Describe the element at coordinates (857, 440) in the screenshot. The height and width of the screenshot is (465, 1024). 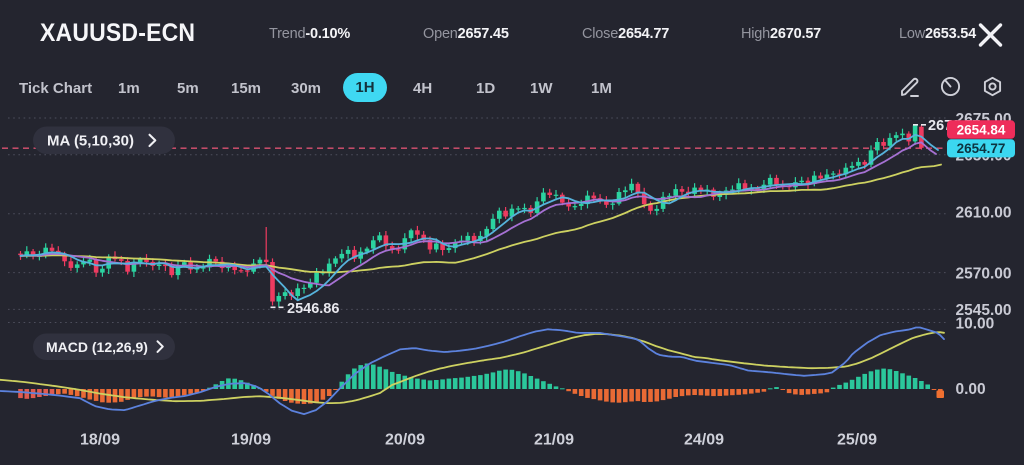
I see `svg-text: 25/09` at that location.